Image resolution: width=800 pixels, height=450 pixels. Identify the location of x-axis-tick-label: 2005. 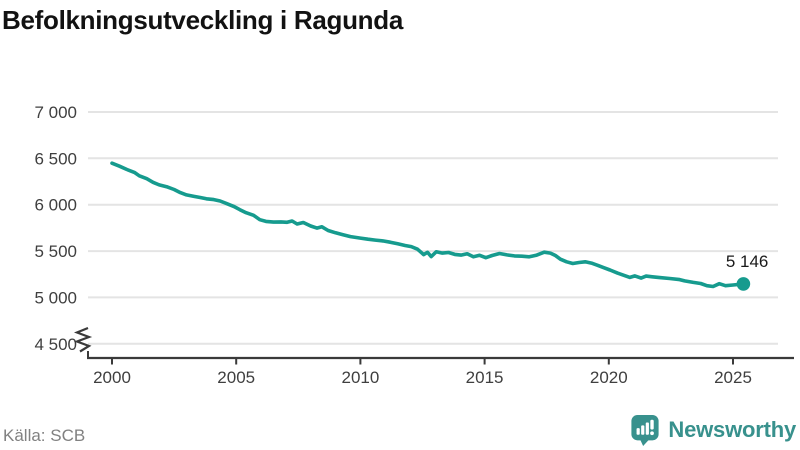
(236, 377).